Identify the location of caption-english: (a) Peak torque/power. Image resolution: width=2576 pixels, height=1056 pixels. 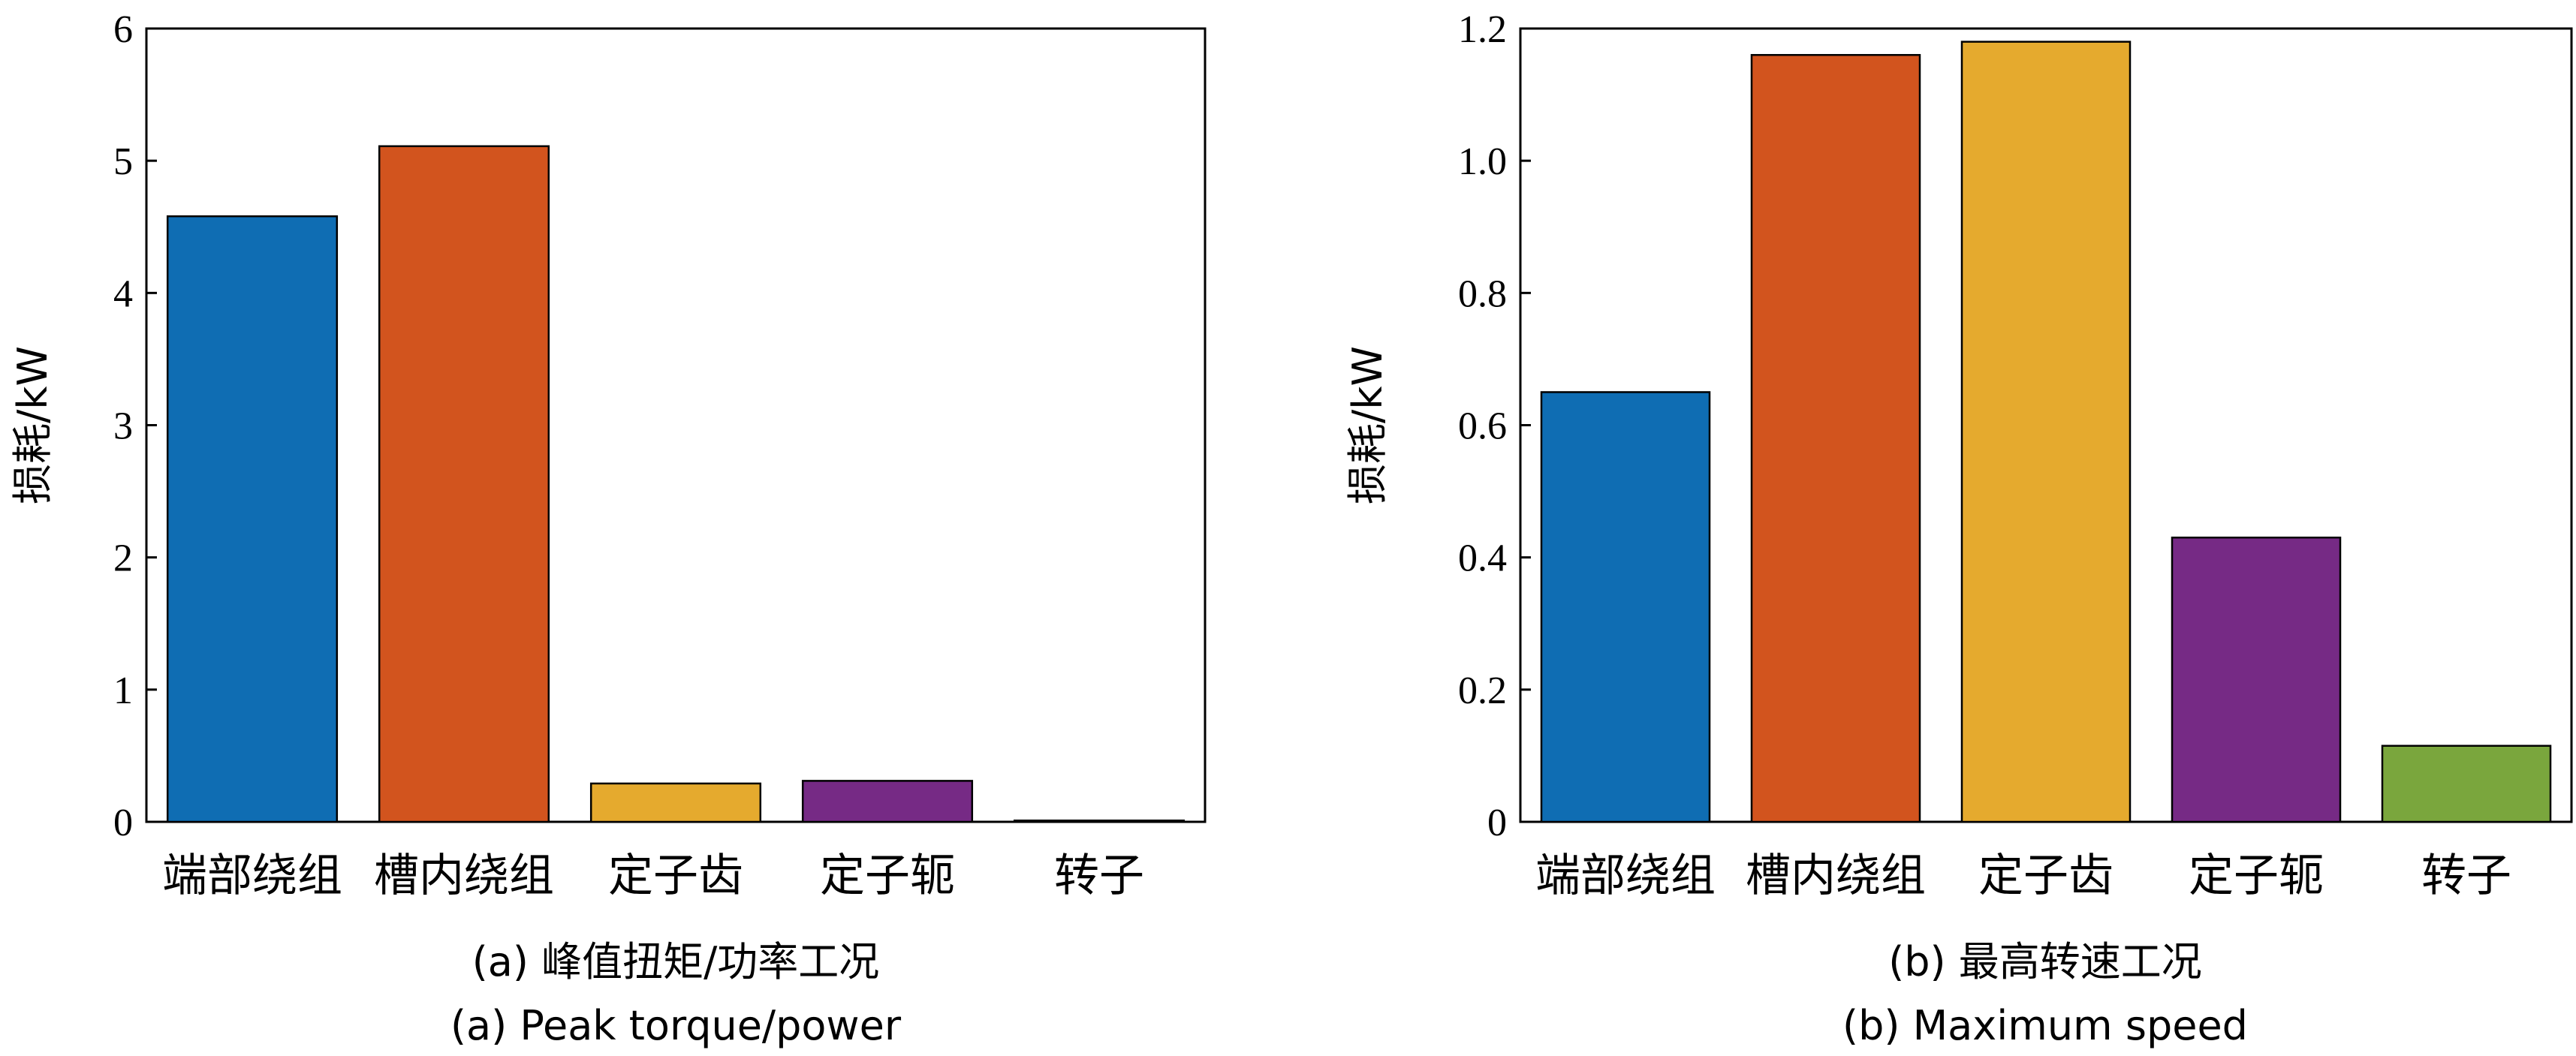
(676, 1025).